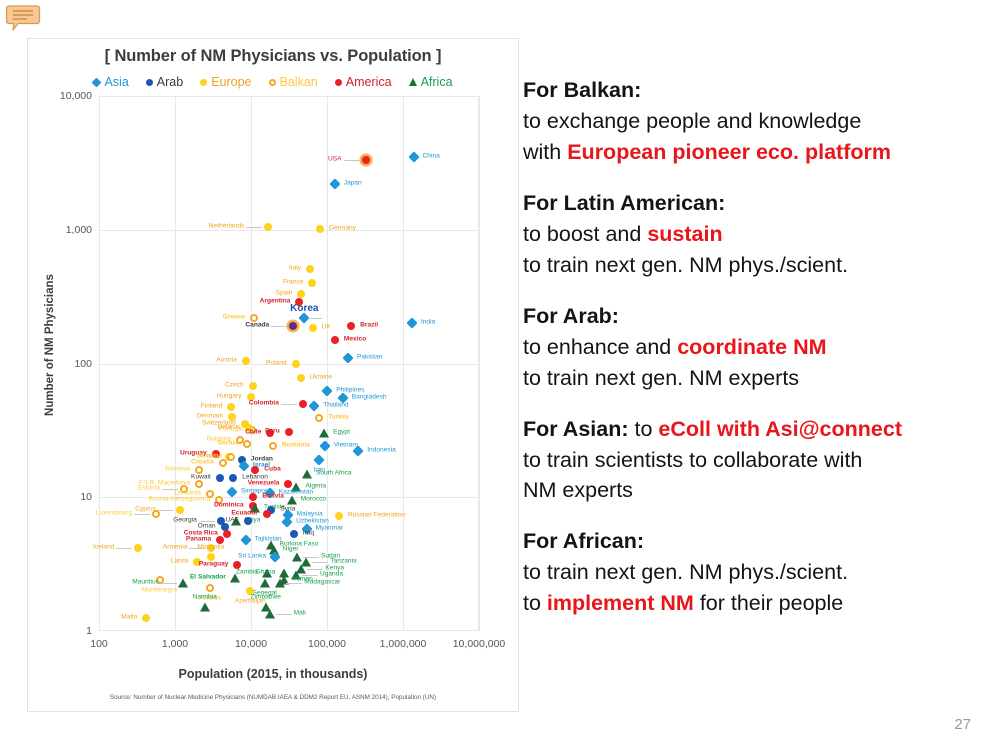 This screenshot has height=750, width=1000. What do you see at coordinates (428, 322) in the screenshot?
I see `data-point-label: India` at bounding box center [428, 322].